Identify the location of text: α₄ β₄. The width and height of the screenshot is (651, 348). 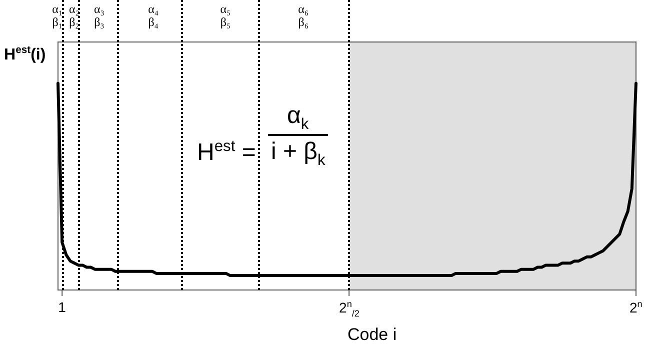
(153, 15).